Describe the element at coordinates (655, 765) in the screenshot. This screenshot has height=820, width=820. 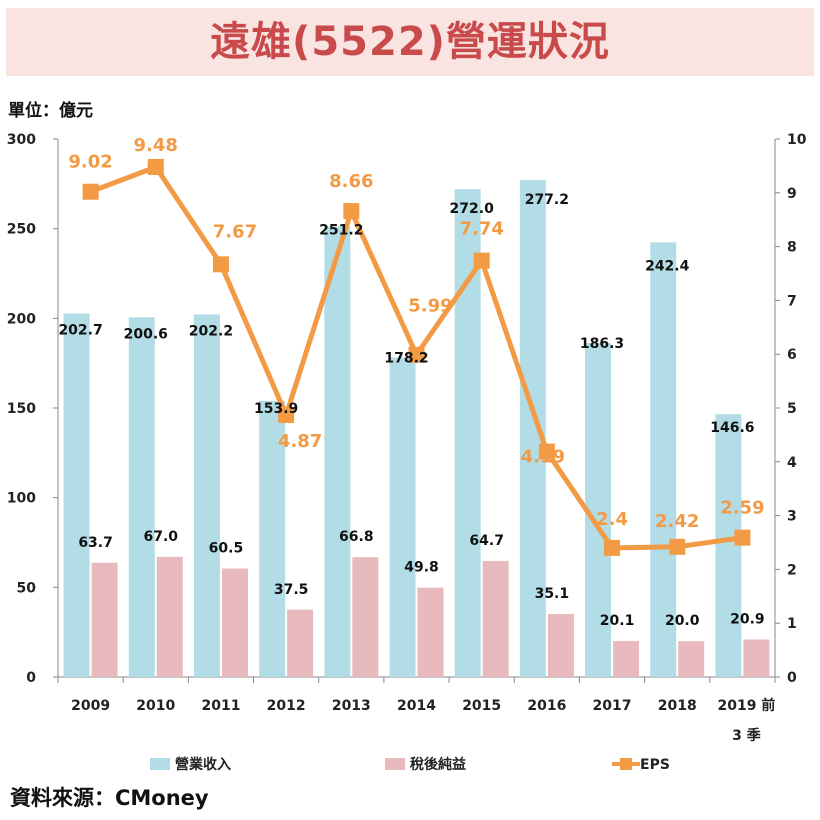
I see `legend-label-eps: EPS` at that location.